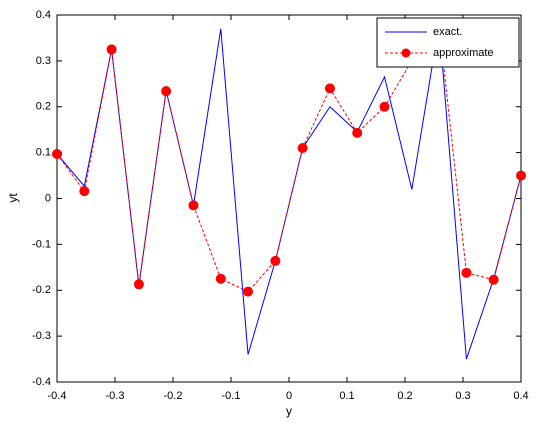  Describe the element at coordinates (448, 42) in the screenshot. I see `legend-box` at that location.